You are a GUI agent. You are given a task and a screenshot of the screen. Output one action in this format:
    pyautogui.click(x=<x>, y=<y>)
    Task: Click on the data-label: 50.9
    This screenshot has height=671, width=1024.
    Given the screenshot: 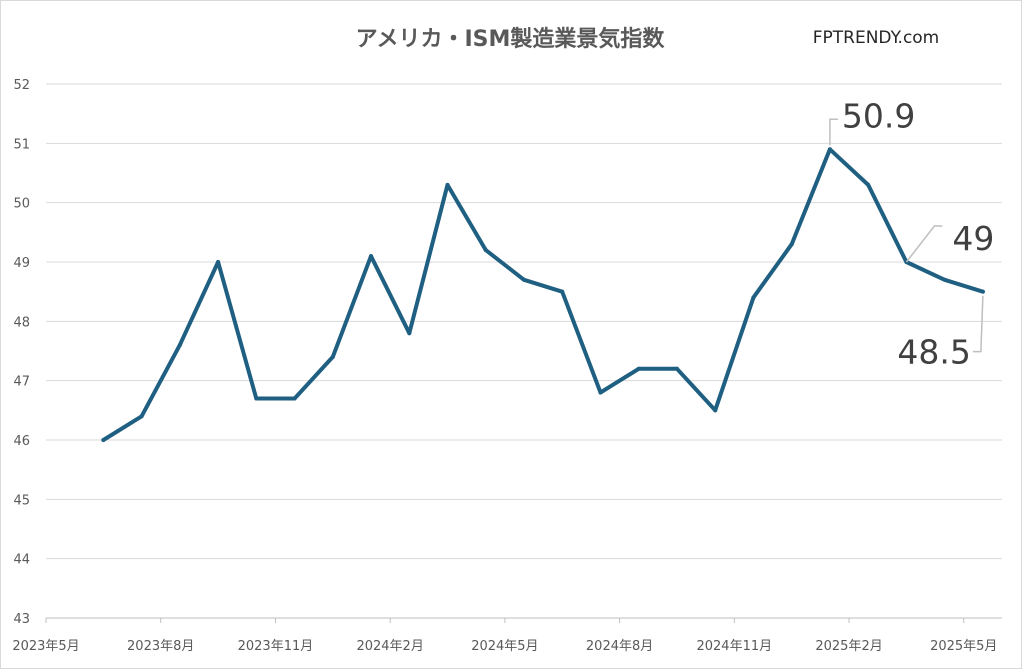 What is the action you would take?
    pyautogui.click(x=878, y=115)
    